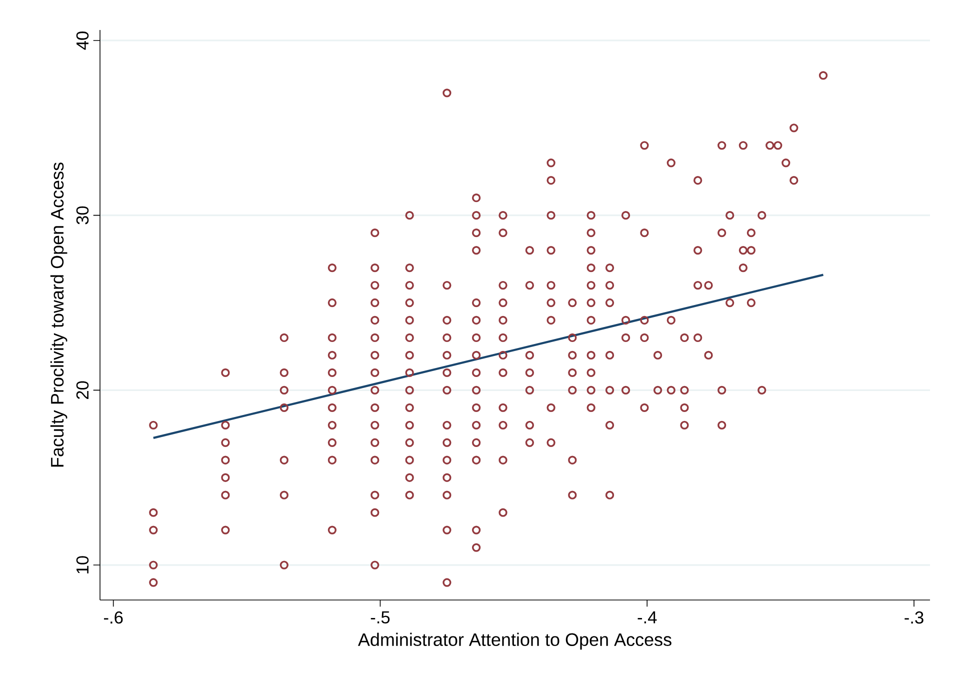 The image size is (954, 694). Describe the element at coordinates (515, 641) in the screenshot. I see `x-axis-title: Administrator Attention to Open Access` at that location.